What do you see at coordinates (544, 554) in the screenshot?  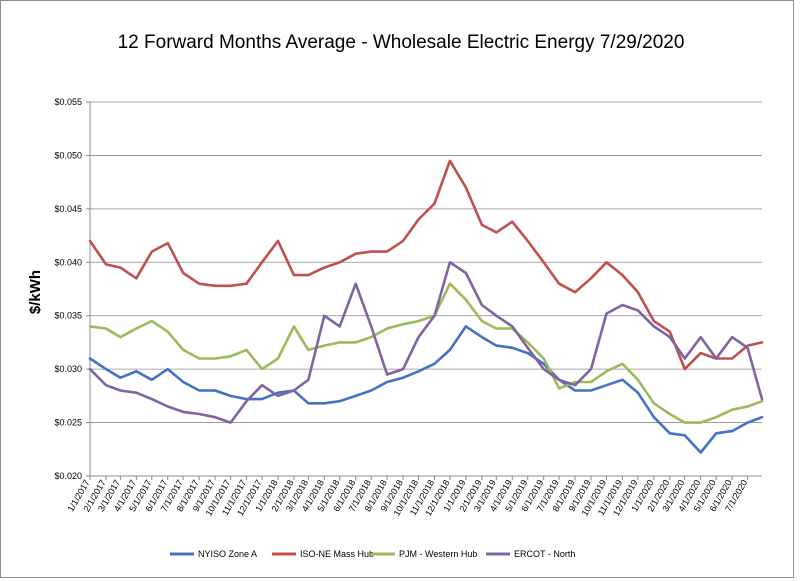 I see `legend-label: ERCOT - North` at bounding box center [544, 554].